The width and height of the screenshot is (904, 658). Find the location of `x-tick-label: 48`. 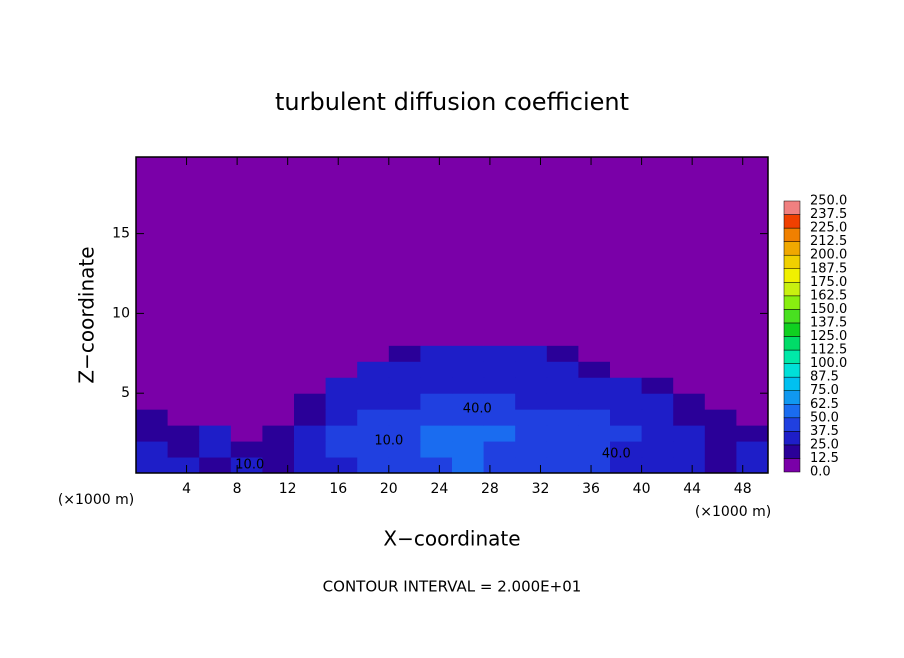

x-tick-label: 48 is located at coordinates (743, 489).